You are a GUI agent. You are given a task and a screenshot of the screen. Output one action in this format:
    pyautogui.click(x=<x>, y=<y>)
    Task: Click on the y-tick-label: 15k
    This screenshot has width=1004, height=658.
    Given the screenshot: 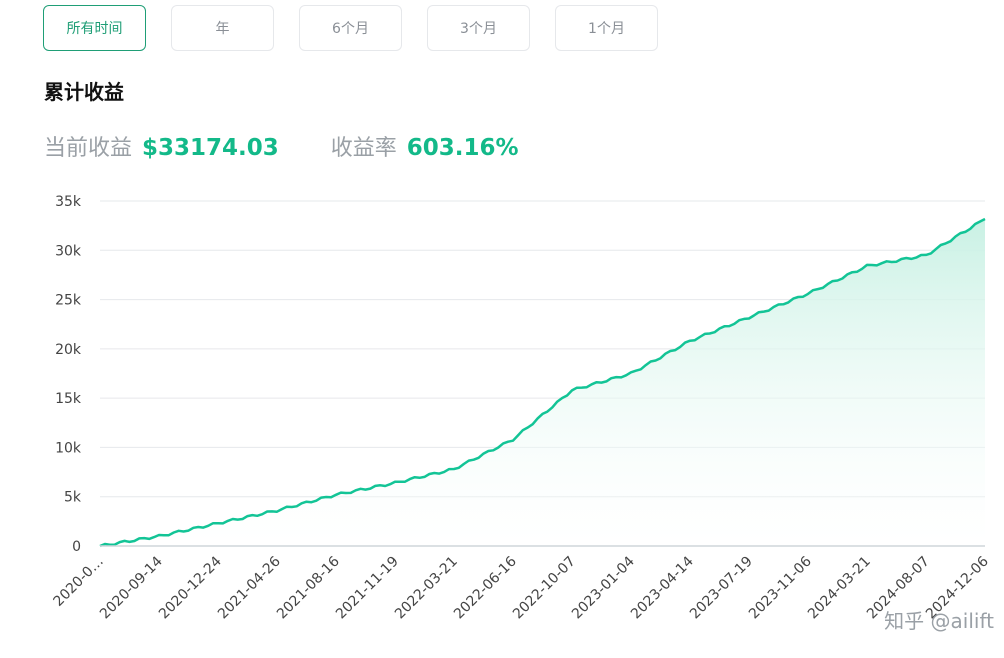 What is the action you would take?
    pyautogui.click(x=68, y=399)
    